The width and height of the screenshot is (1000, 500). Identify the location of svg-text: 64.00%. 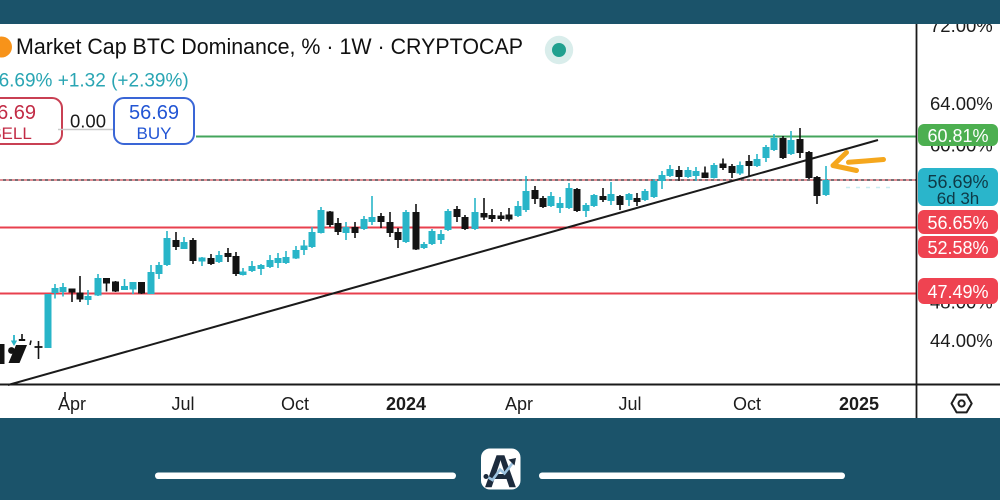
(961, 103).